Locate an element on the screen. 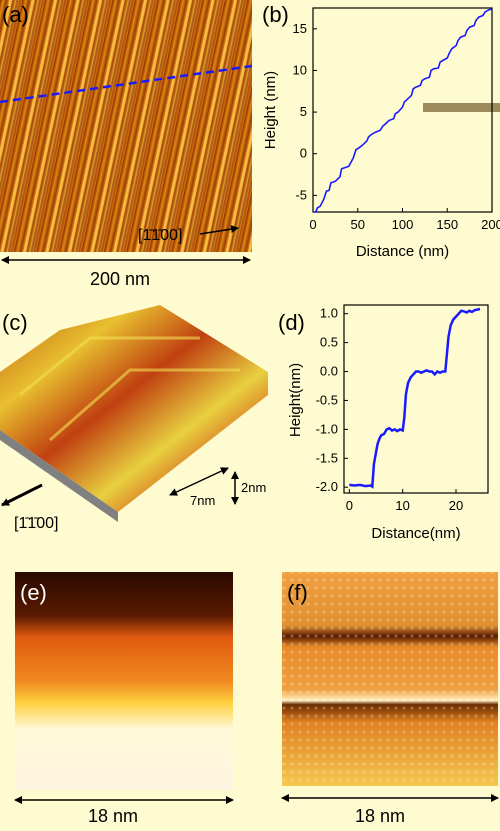 The image size is (500, 831). x-tick-label: 100 is located at coordinates (403, 224).